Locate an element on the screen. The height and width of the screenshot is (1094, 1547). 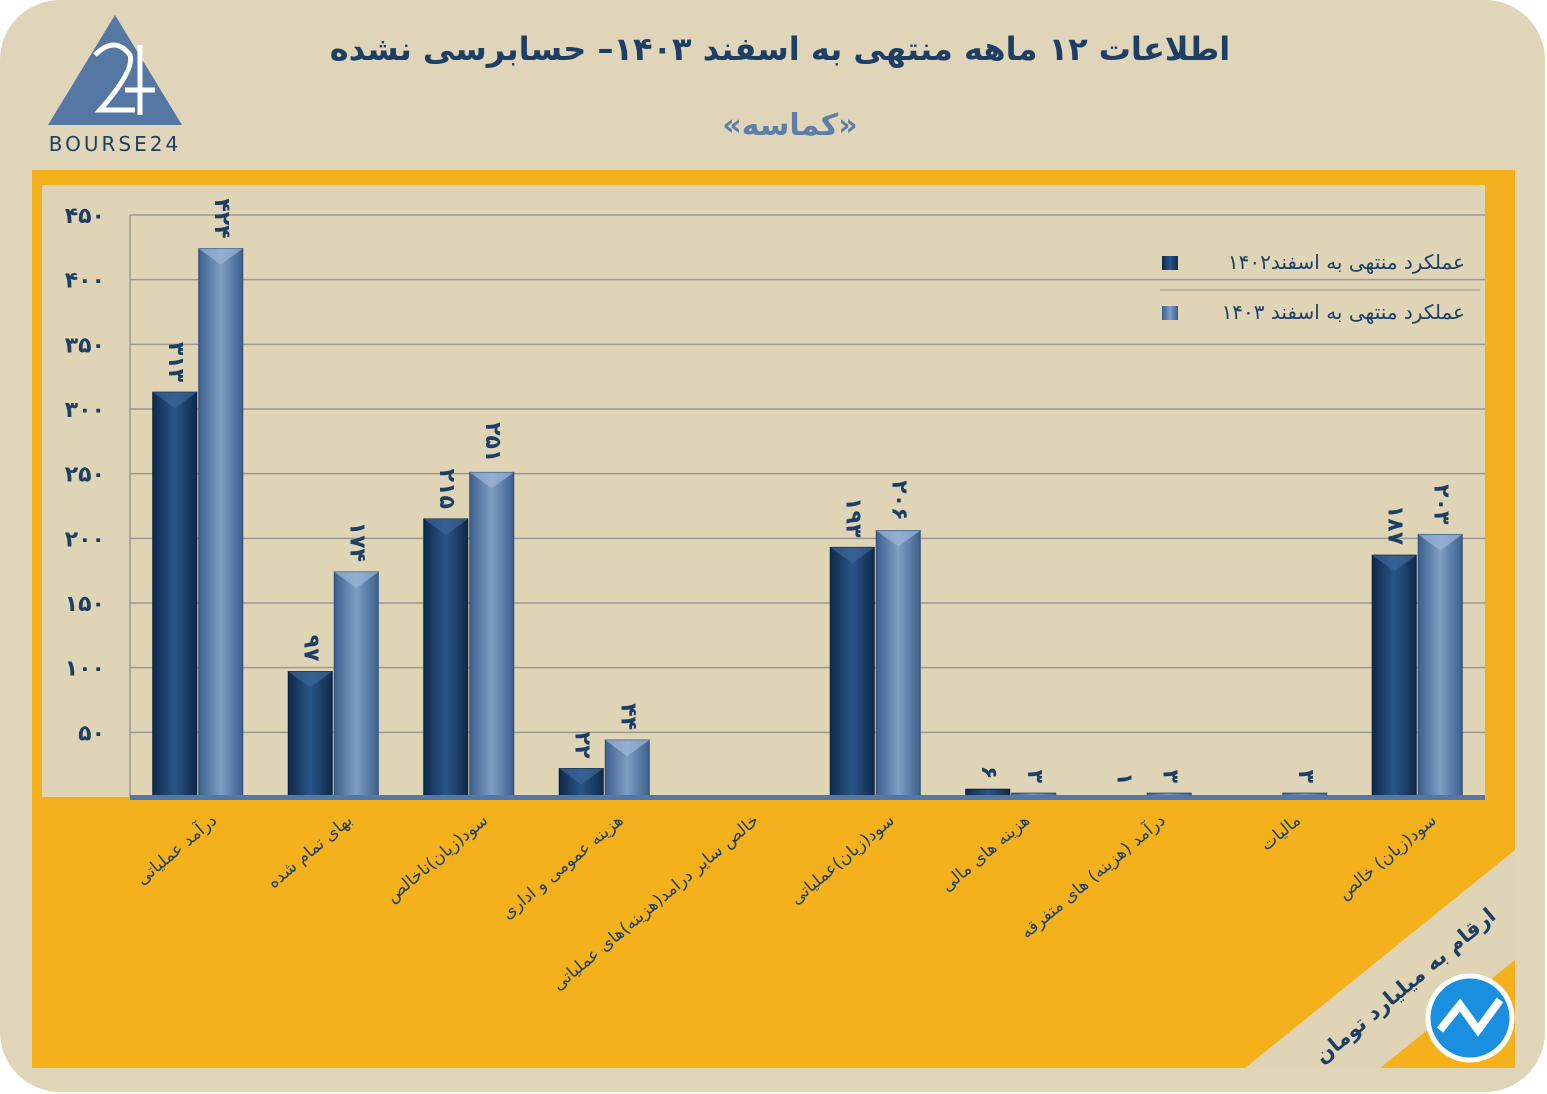
data-label: ۲۲ is located at coordinates (581, 745).